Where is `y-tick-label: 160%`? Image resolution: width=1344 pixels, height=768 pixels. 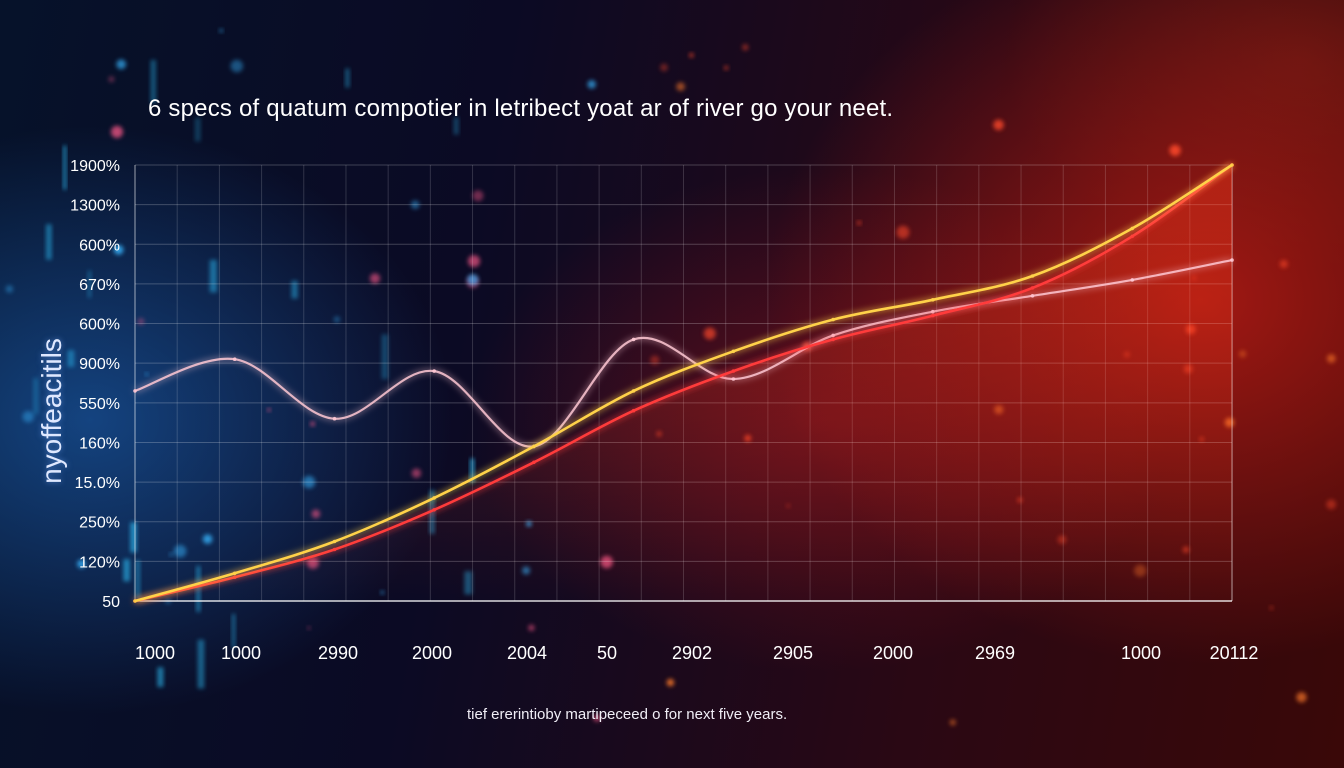 y-tick-label: 160% is located at coordinates (99, 443).